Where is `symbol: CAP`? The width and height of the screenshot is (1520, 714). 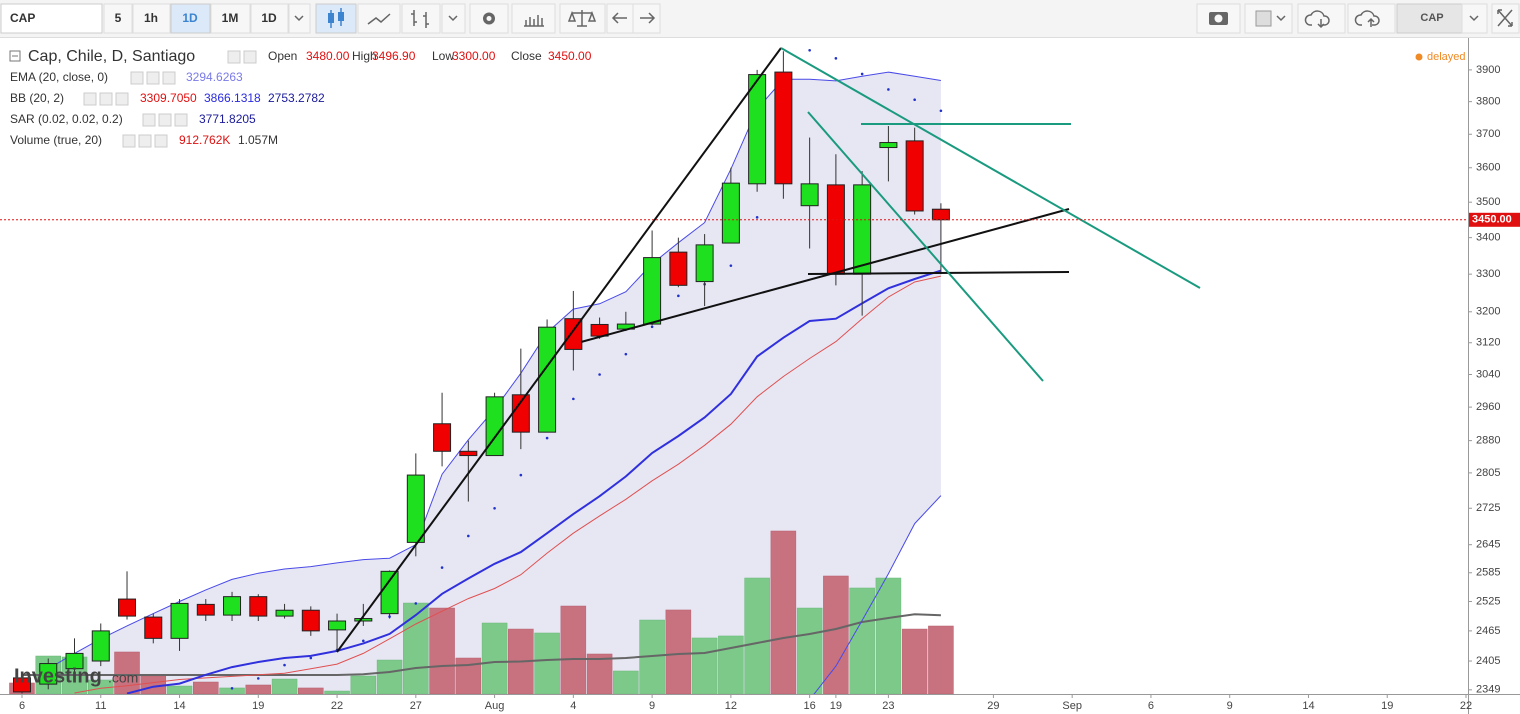
symbol: CAP is located at coordinates (1431, 18).